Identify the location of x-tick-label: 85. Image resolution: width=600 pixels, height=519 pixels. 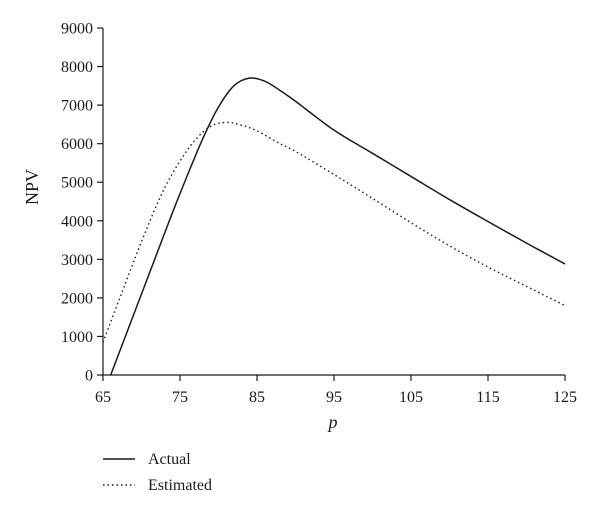
(257, 397).